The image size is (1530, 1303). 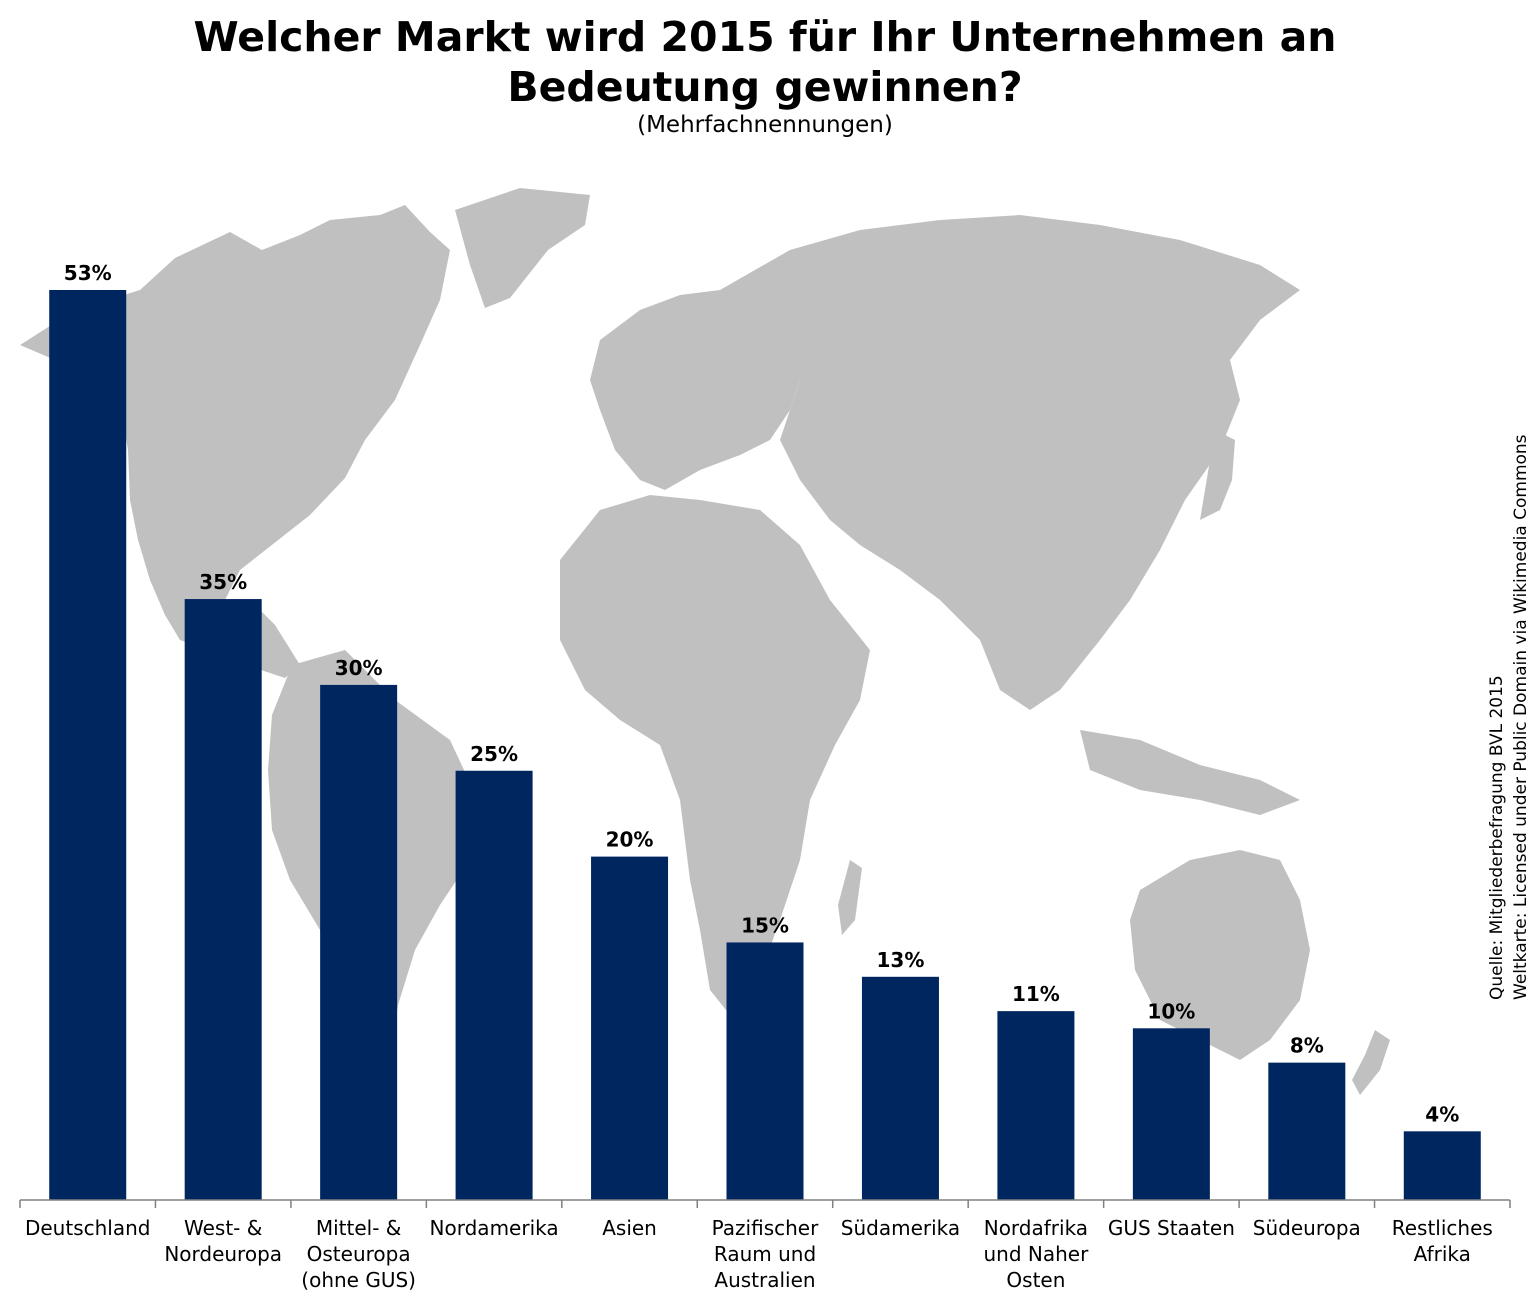 I want to click on map-madagascar, so click(x=850, y=897).